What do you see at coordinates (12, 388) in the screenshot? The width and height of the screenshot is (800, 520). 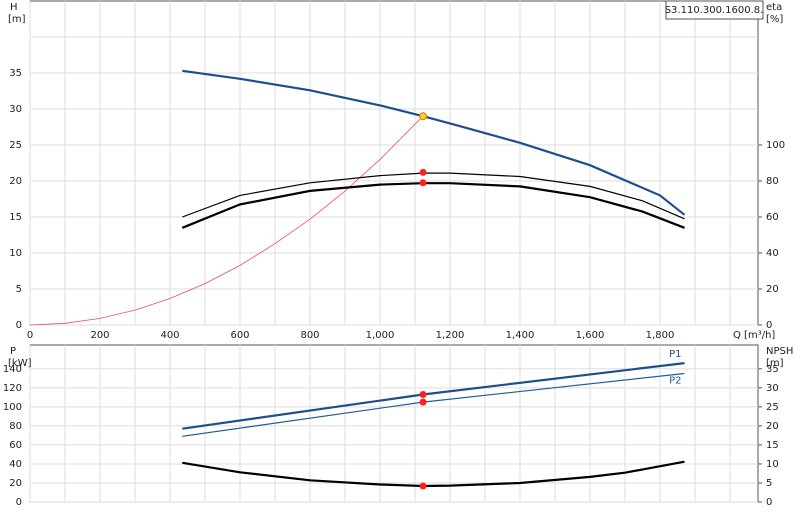 I see `y-tick-label: 120` at bounding box center [12, 388].